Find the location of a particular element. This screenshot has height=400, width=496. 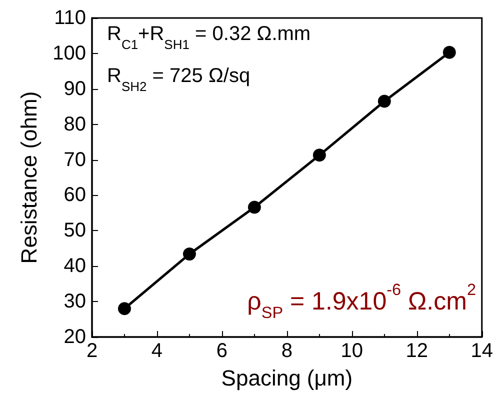

y-tick-label: 100 is located at coordinates (69, 53).